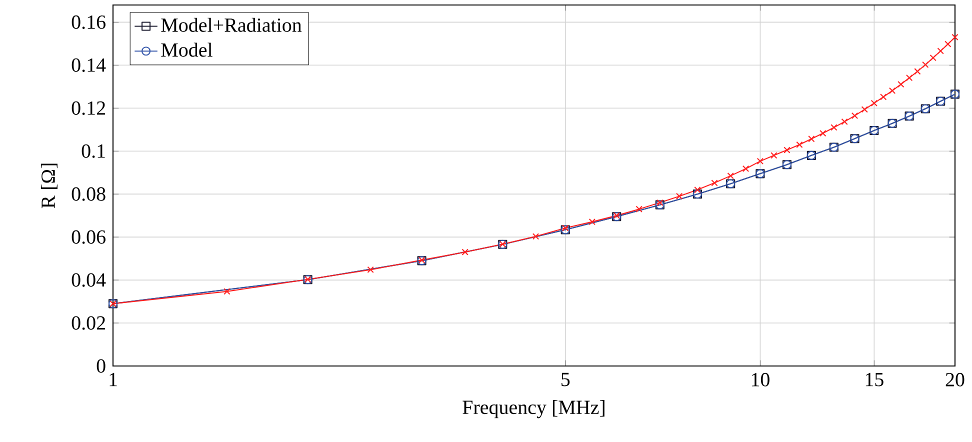 Image resolution: width=972 pixels, height=442 pixels. What do you see at coordinates (761, 379) in the screenshot?
I see `x-tick-label: 10` at bounding box center [761, 379].